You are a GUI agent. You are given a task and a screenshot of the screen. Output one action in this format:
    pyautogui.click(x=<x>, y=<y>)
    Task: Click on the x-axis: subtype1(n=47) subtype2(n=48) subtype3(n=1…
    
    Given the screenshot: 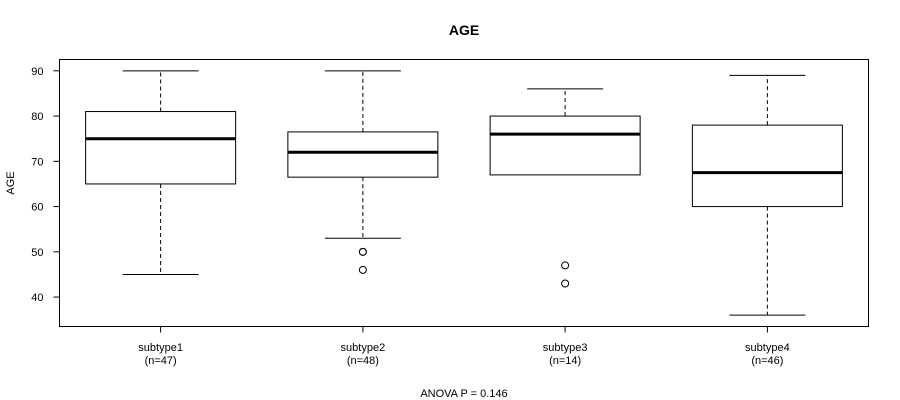 What is the action you would take?
    pyautogui.click(x=464, y=346)
    